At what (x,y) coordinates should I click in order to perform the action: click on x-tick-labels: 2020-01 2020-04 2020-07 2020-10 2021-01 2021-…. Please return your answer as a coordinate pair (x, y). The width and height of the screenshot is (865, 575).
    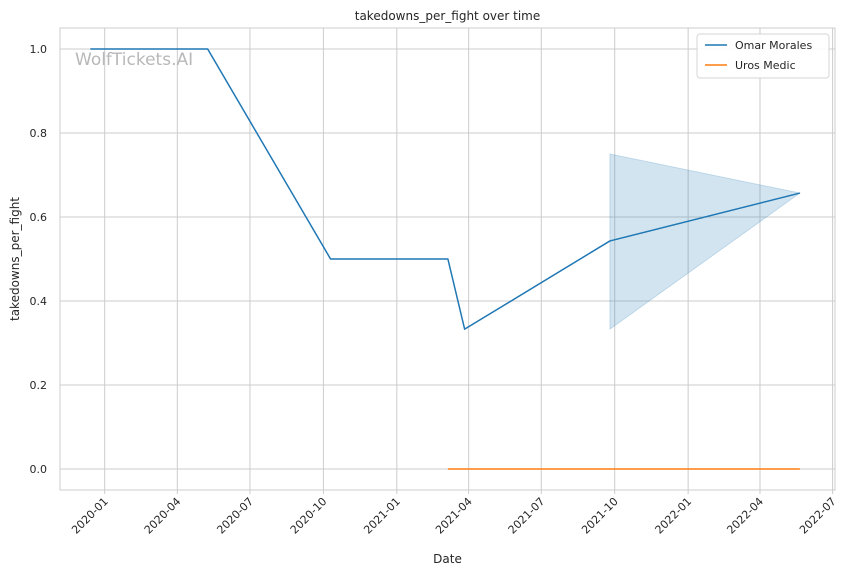
    Looking at the image, I should click on (454, 513).